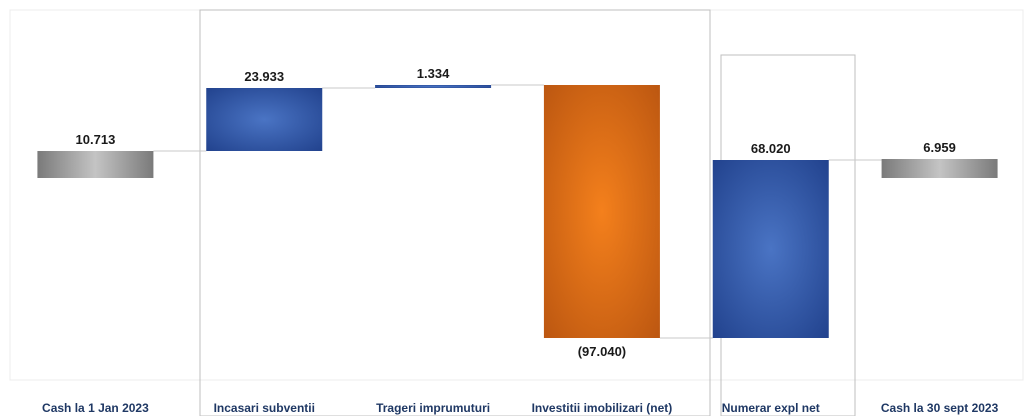 This screenshot has height=416, width=1027. Describe the element at coordinates (433, 408) in the screenshot. I see `category-label: Trageri imprumuturi` at that location.